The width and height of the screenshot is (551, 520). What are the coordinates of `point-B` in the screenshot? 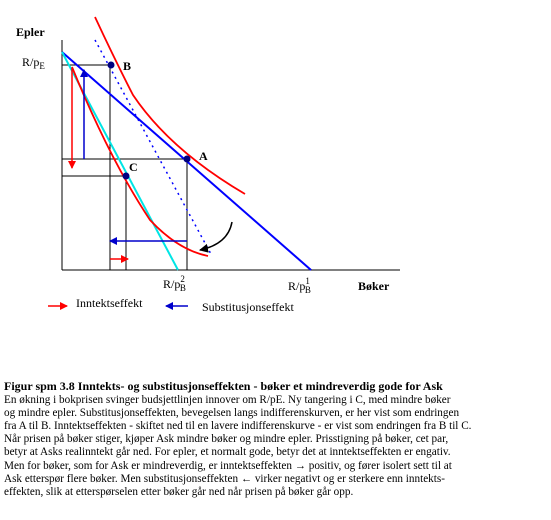 It's located at (111, 65).